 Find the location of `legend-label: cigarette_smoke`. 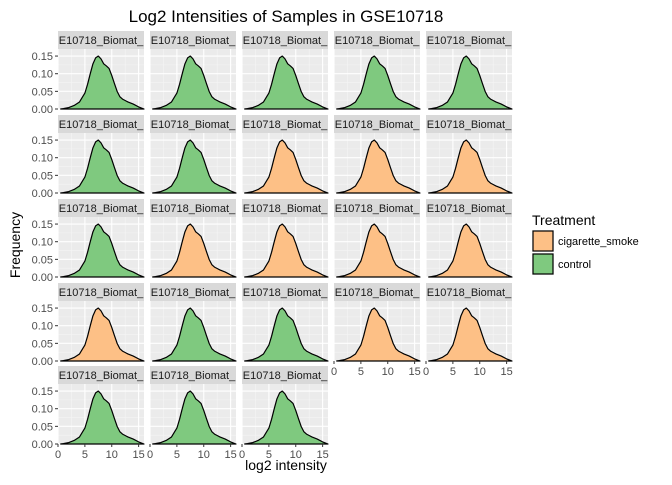

legend-label: cigarette_smoke is located at coordinates (598, 242).